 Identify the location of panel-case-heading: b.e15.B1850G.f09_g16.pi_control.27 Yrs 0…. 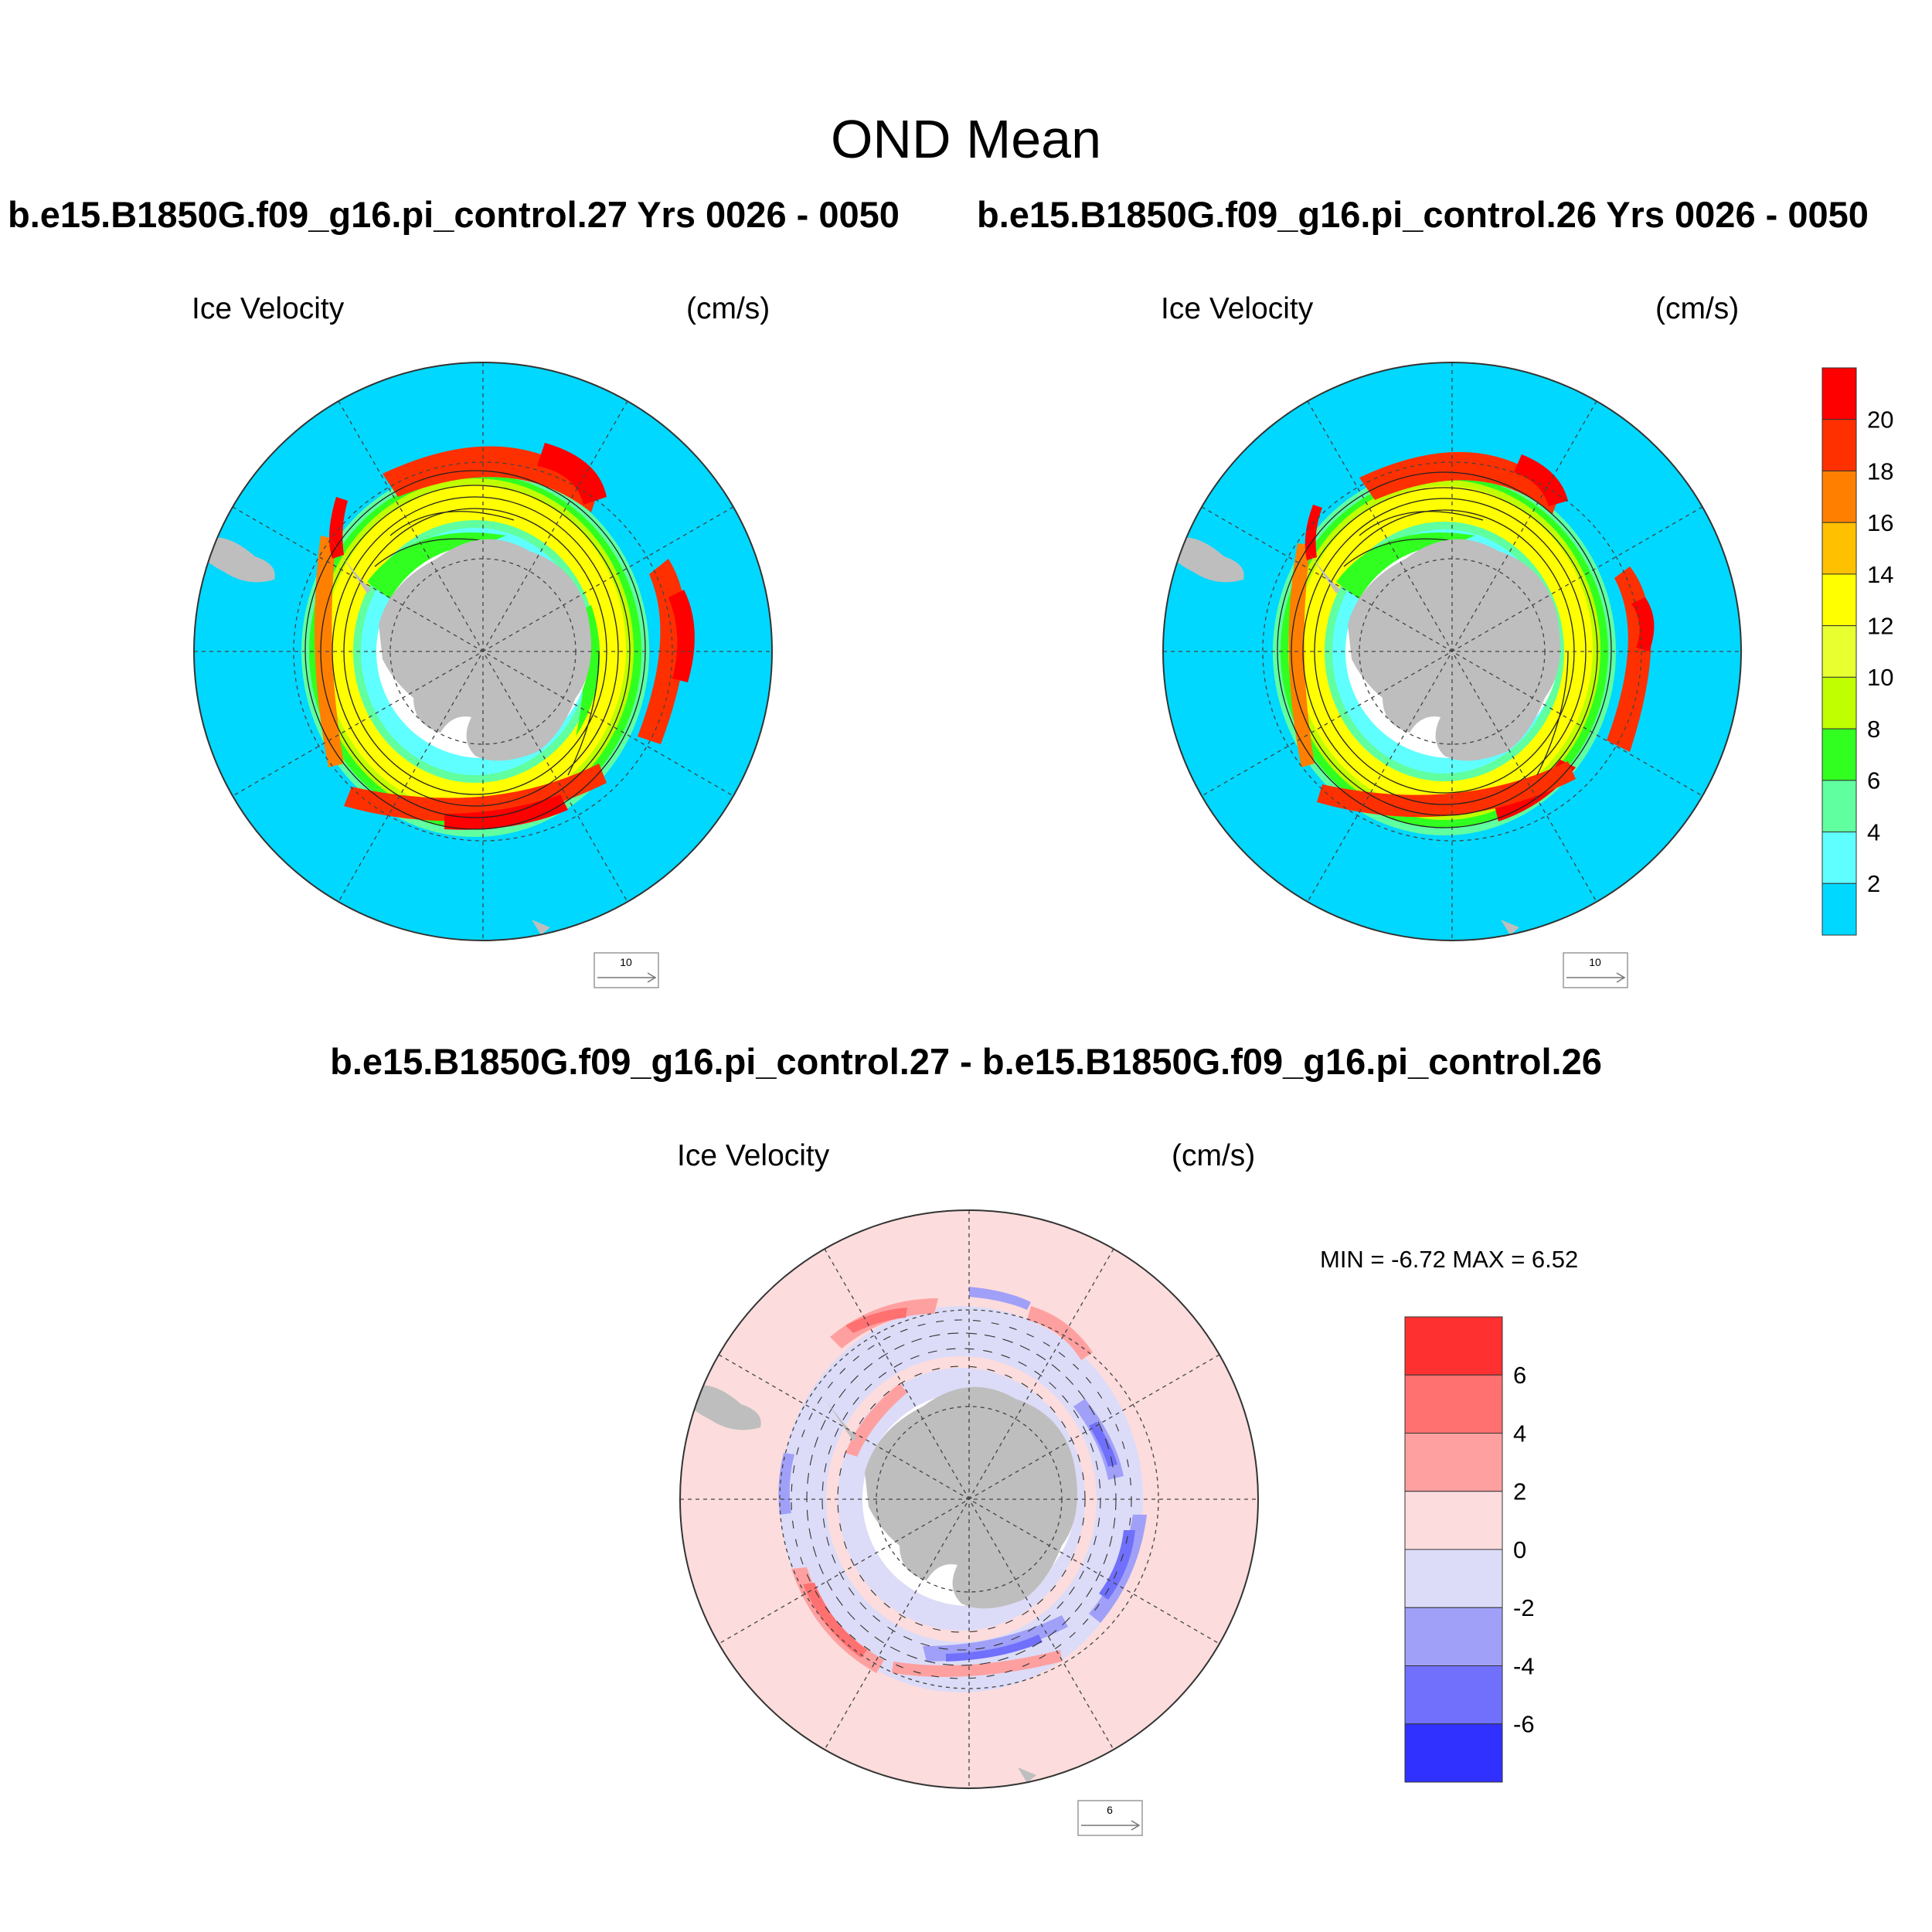
(454, 214).